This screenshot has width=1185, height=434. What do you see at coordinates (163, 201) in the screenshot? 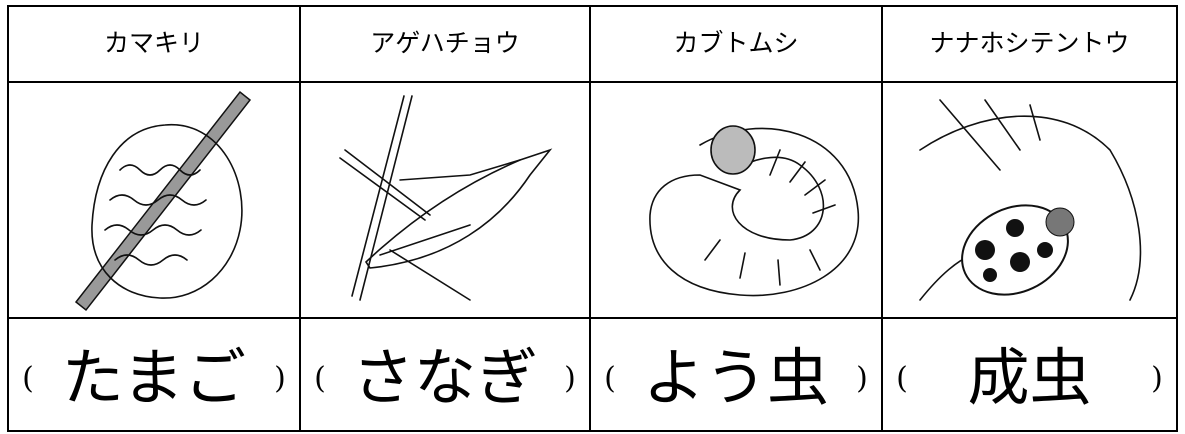
I see `egg-case-drawing` at bounding box center [163, 201].